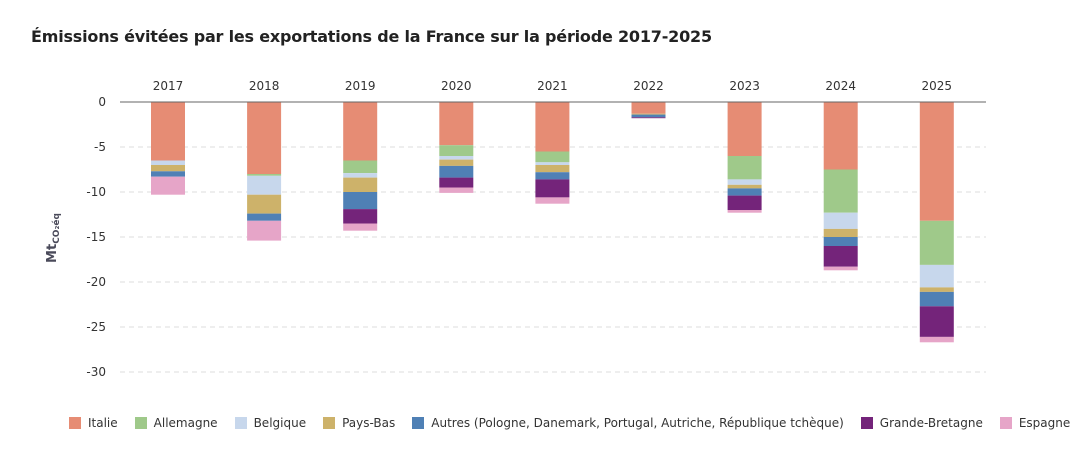 This screenshot has width=1090, height=467. What do you see at coordinates (96, 282) in the screenshot?
I see `y-tick-label: -20` at bounding box center [96, 282].